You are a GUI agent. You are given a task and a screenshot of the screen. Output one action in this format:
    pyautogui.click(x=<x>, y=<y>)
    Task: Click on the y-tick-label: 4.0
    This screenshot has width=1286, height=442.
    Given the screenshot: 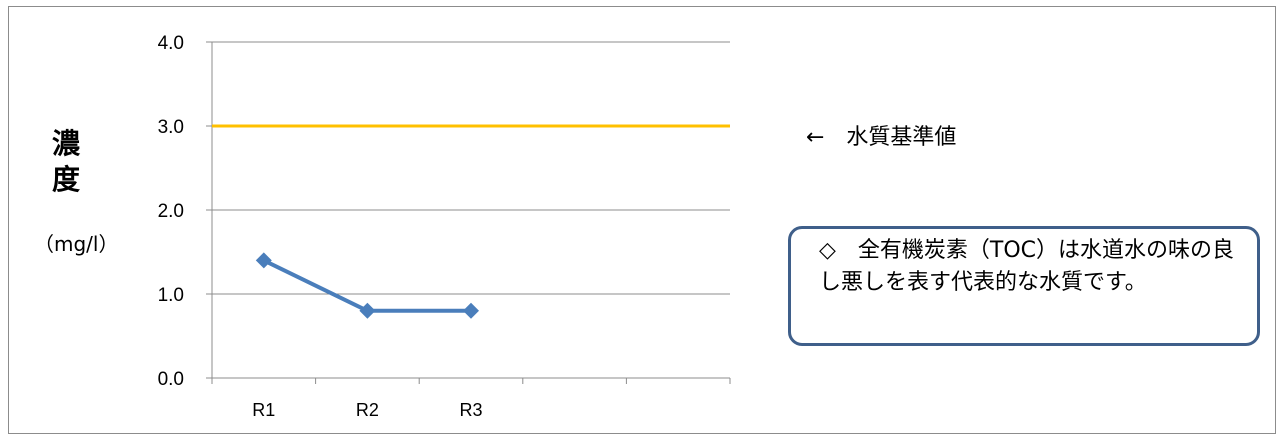 What is the action you would take?
    pyautogui.click(x=171, y=43)
    